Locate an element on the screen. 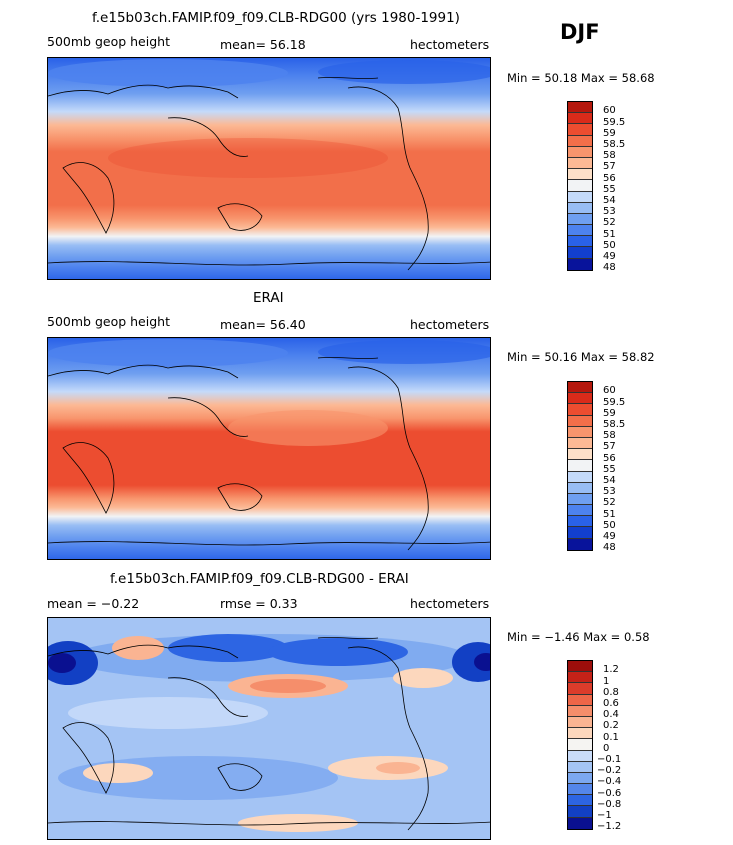  panel3-cbar-label: −0.1 is located at coordinates (609, 759).